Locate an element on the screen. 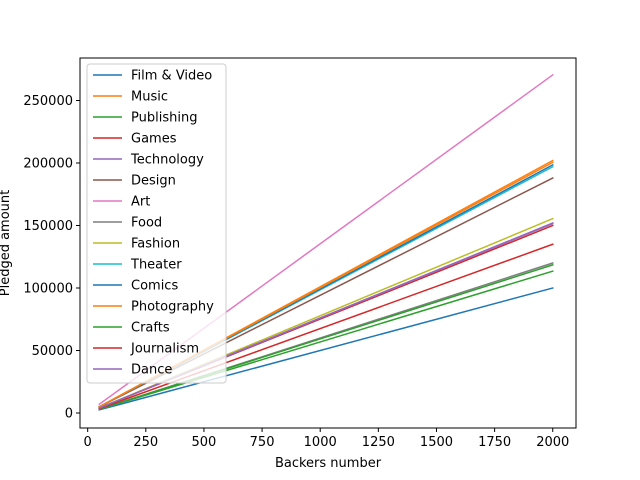  legend-label: Publishing is located at coordinates (164, 118).